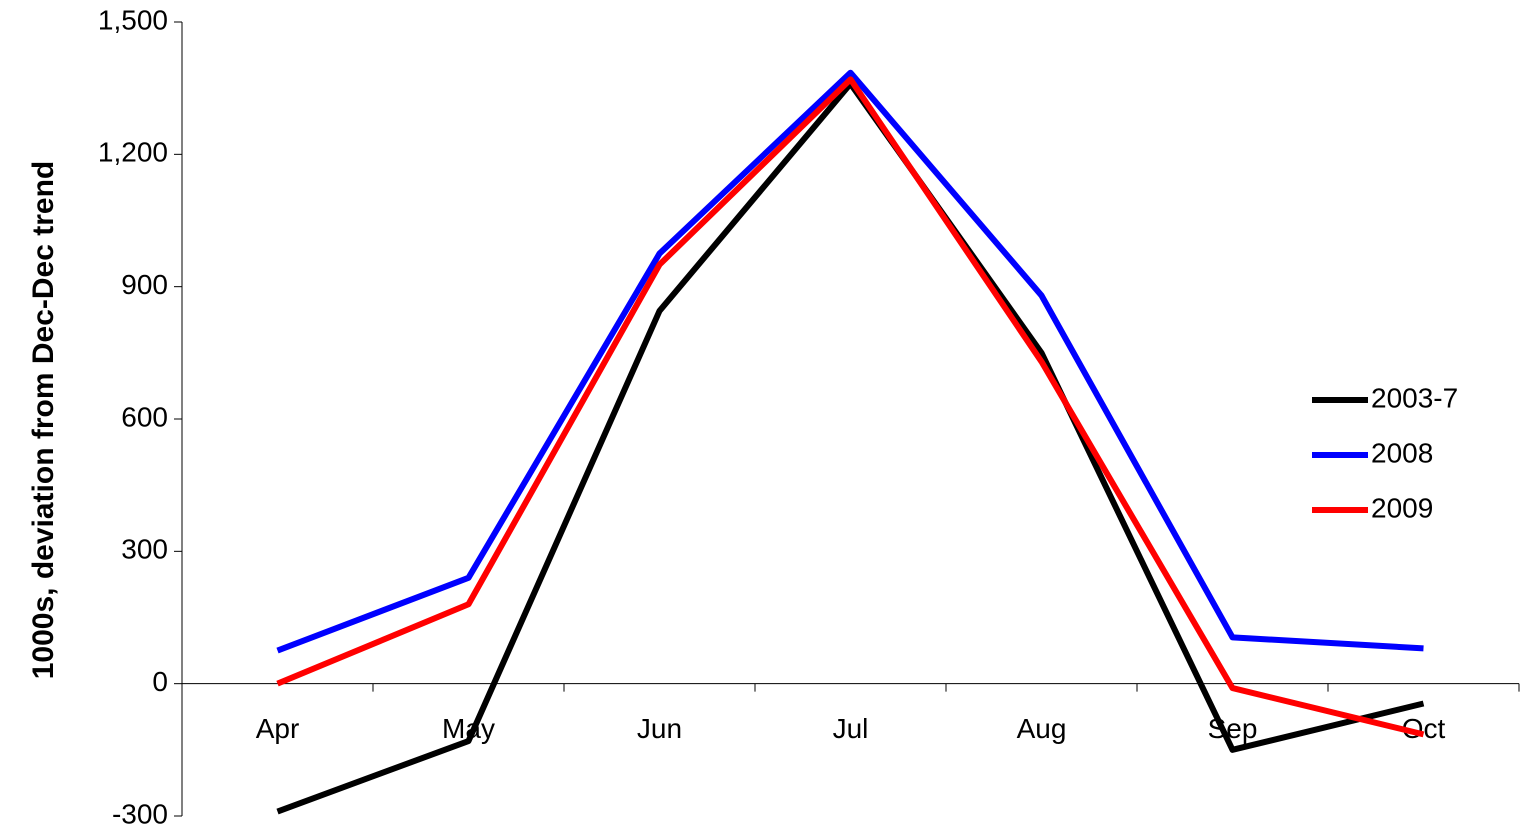 This screenshot has width=1522, height=834. I want to click on y-tick-label: 0, so click(160, 681).